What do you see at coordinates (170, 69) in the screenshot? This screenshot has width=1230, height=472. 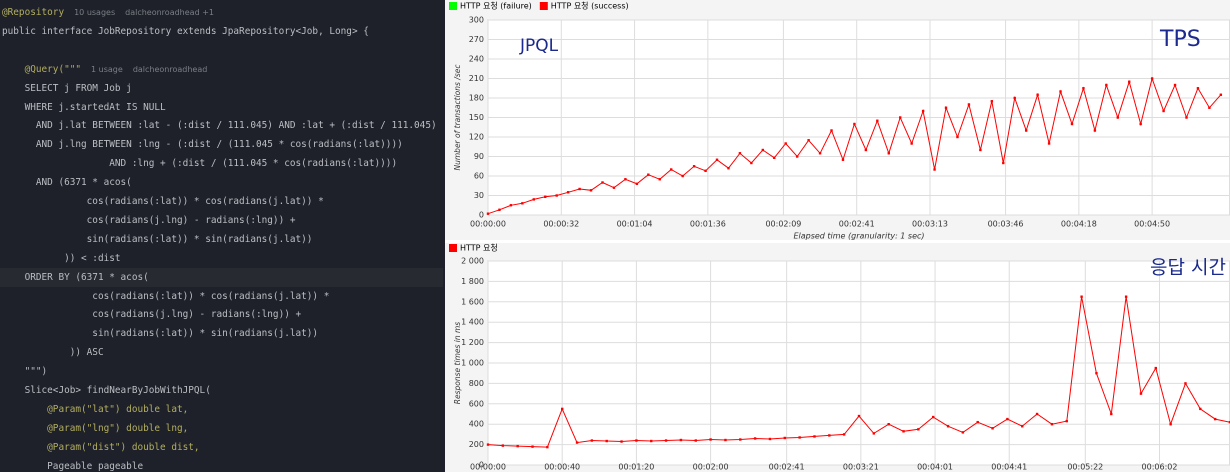 I see `inlay-hint: dalcheonroadhead` at bounding box center [170, 69].